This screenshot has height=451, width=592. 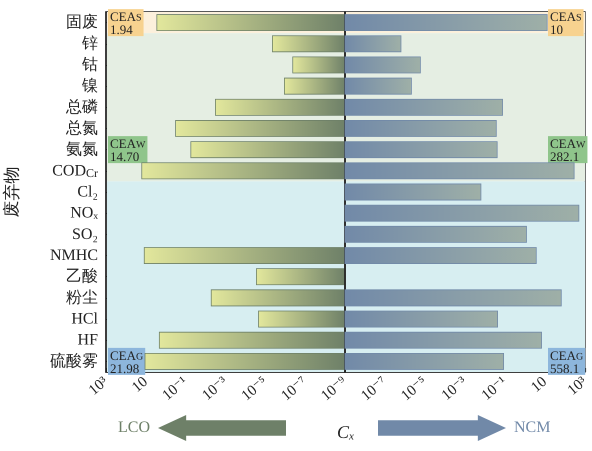 I want to click on y-tick-label: 氨氮, so click(x=82, y=149).